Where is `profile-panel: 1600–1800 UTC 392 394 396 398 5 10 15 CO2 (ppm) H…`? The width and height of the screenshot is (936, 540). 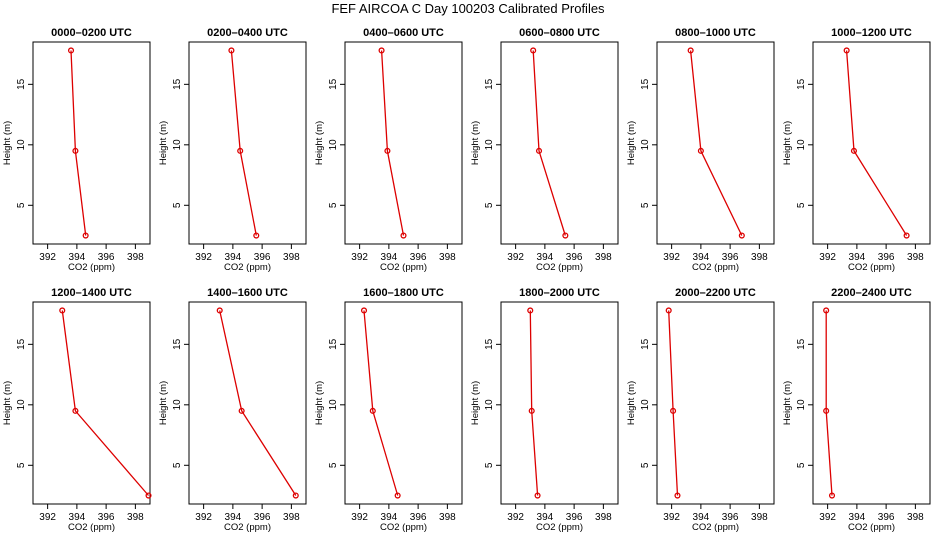 profile-panel: 1600–1800 UTC 392 394 396 398 5 10 15 CO2 (ppm) H… is located at coordinates (388, 410).